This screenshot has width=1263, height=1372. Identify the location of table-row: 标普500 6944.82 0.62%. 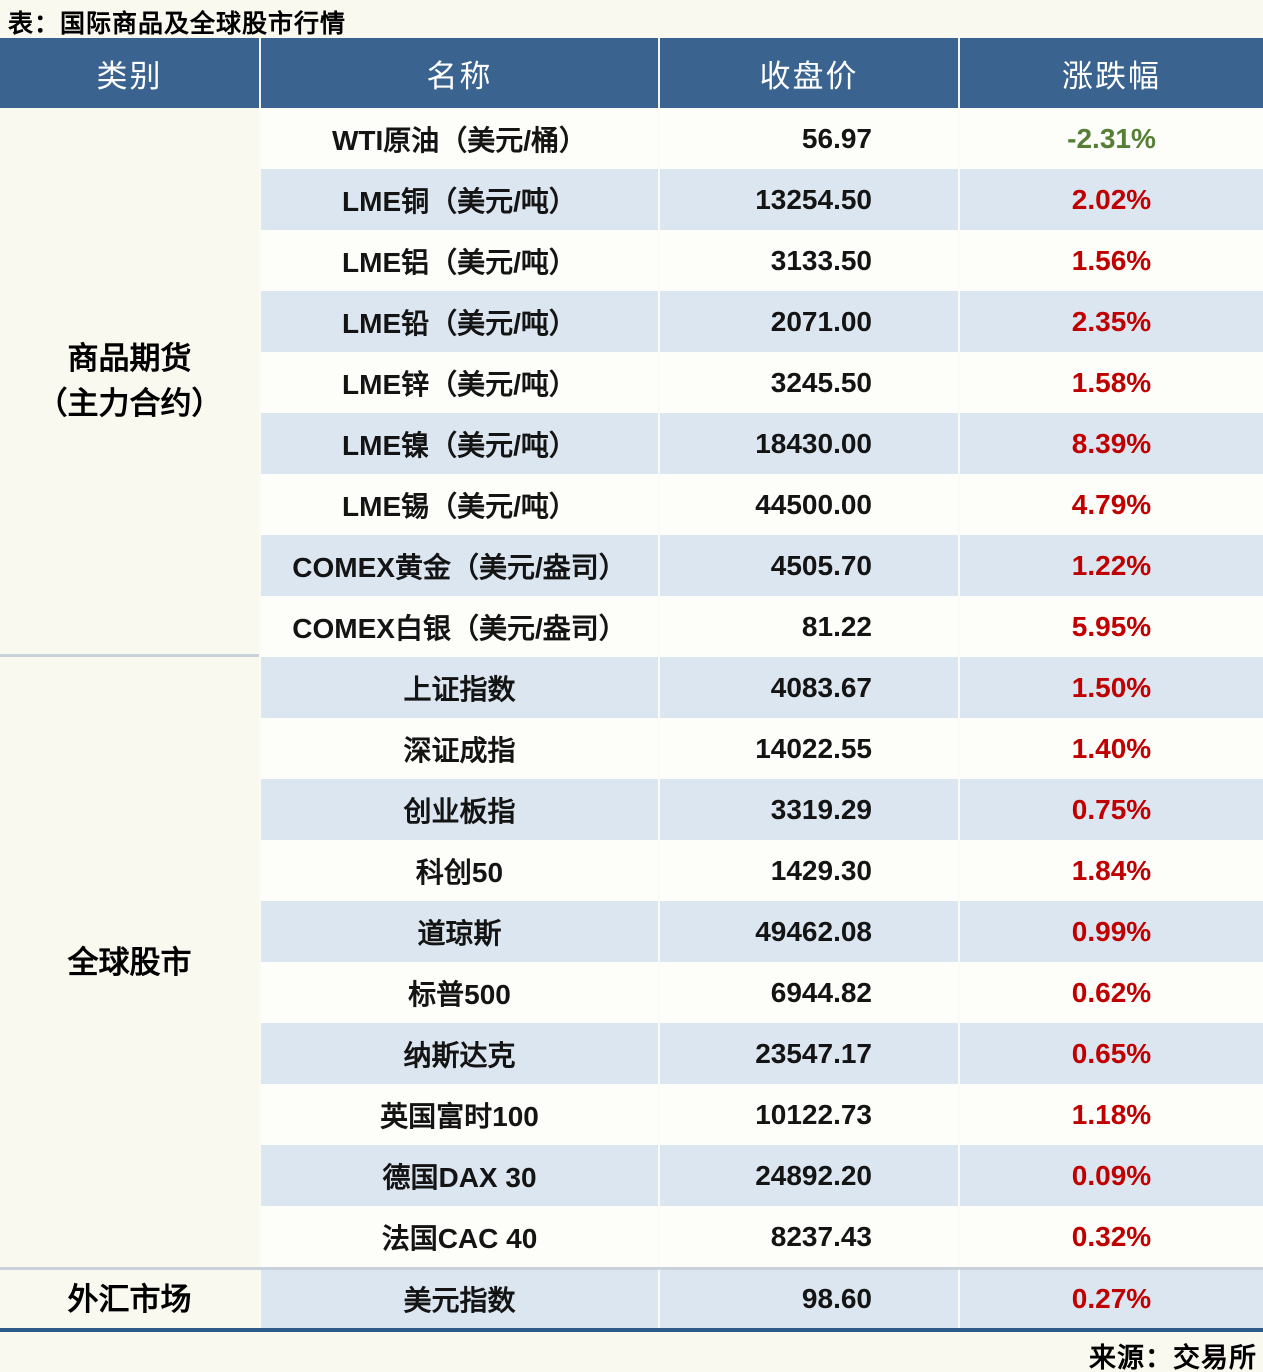
(761, 992).